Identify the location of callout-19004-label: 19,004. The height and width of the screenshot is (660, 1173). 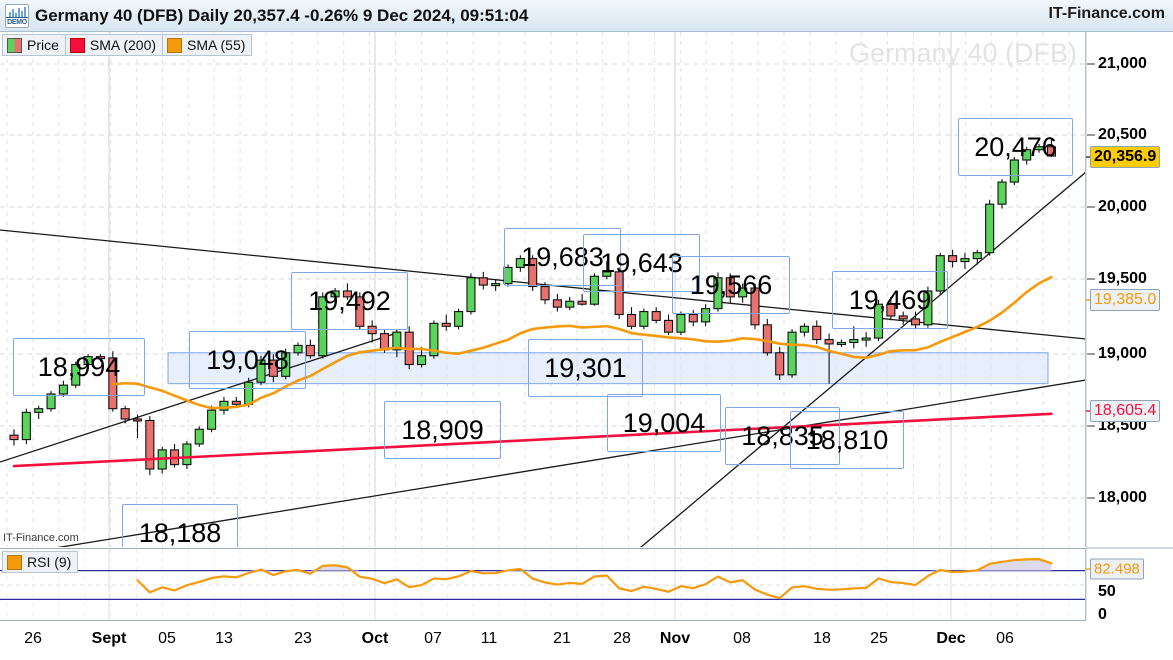
(664, 422).